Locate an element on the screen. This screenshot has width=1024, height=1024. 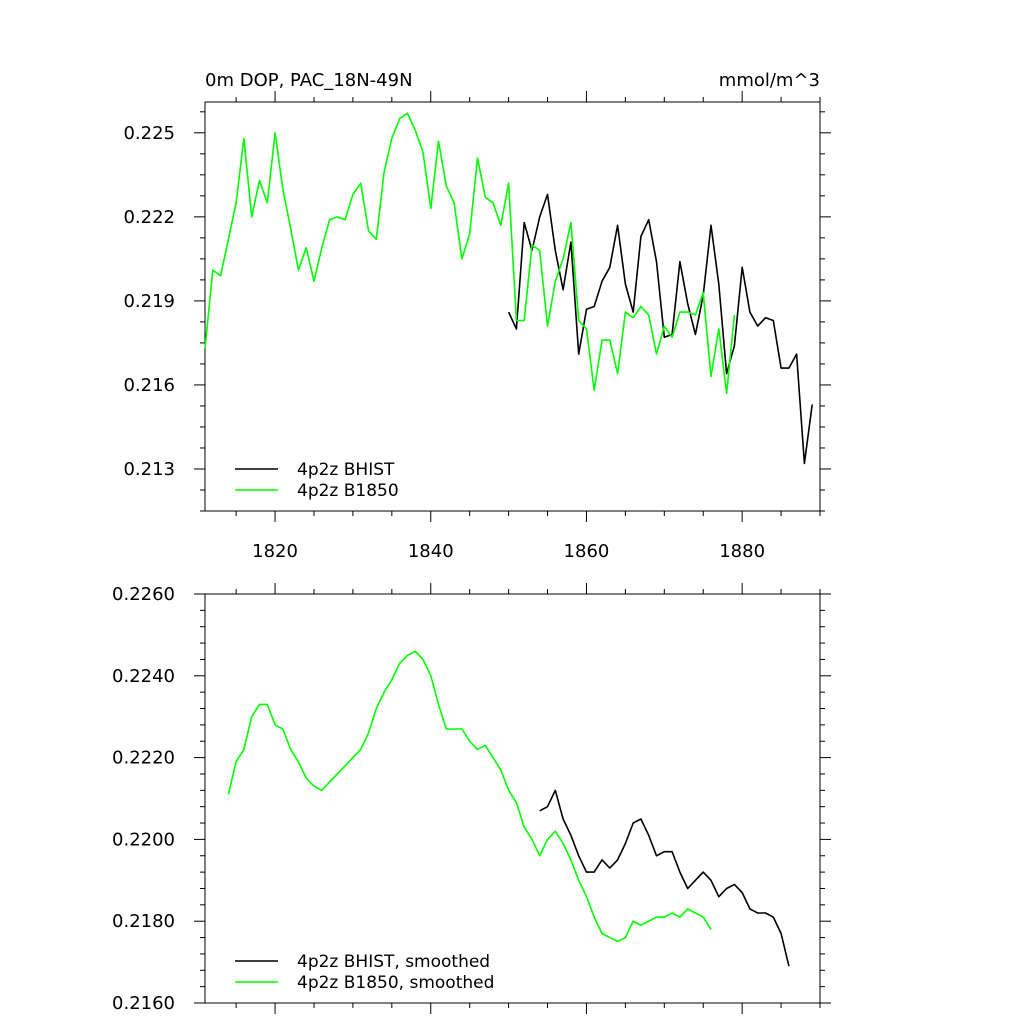
y-tick-label: 0.2220 is located at coordinates (143, 758).